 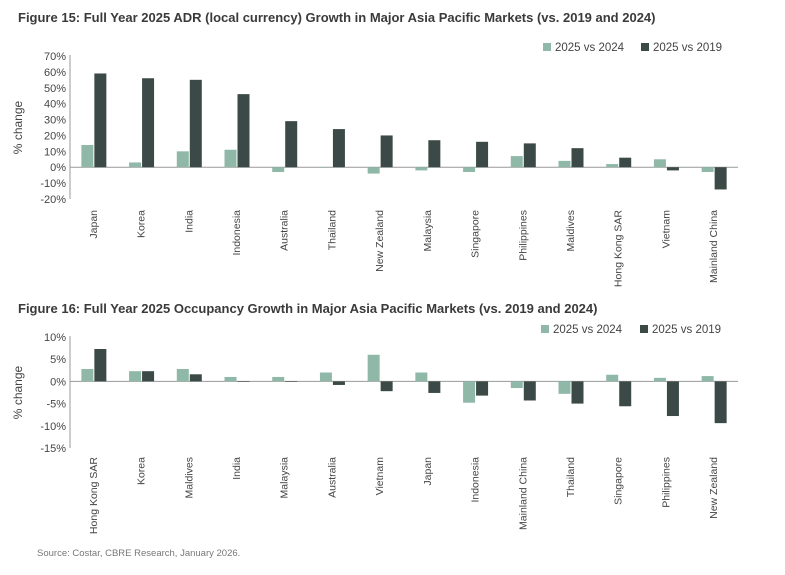 What do you see at coordinates (338, 148) in the screenshot?
I see `fig1-bar-thailand-vs-2019` at bounding box center [338, 148].